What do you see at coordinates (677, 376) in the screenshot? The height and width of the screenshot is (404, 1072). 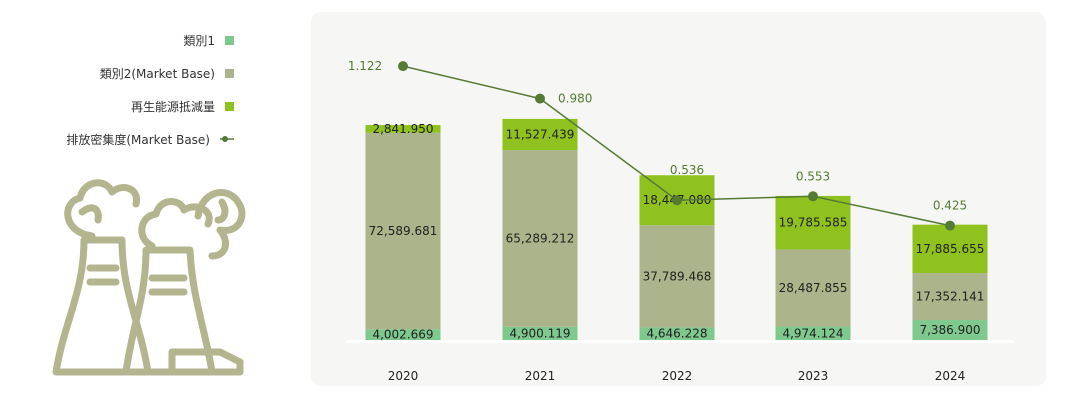 I see `x-tick-label: 2022` at bounding box center [677, 376].